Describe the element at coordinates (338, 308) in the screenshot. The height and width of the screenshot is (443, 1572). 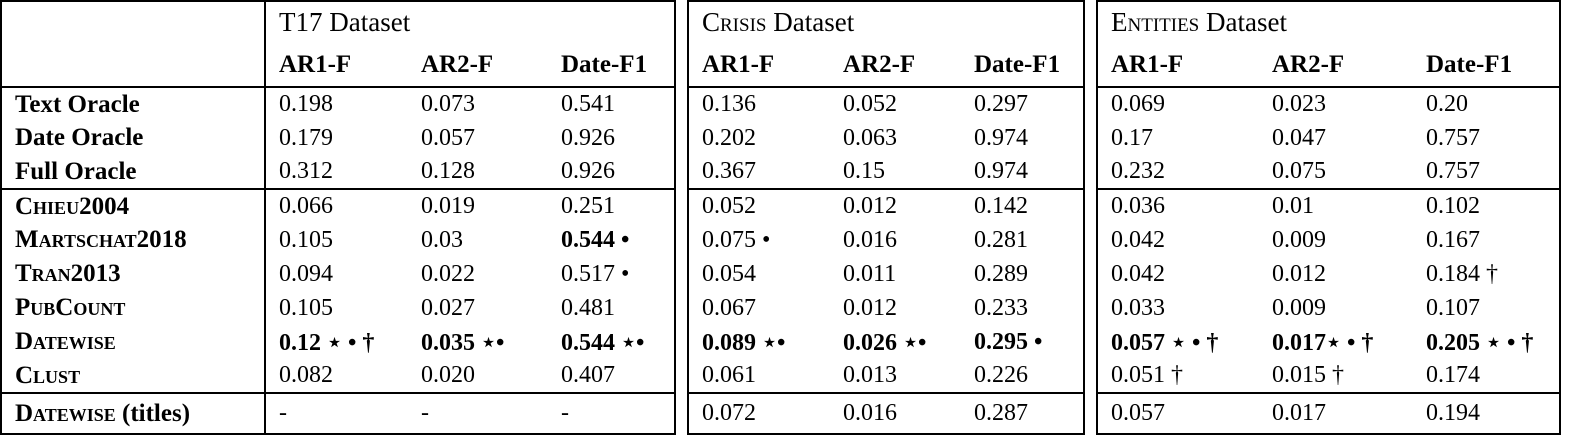
I see `table-row: PubCount 0.105 0.027 0.481` at that location.